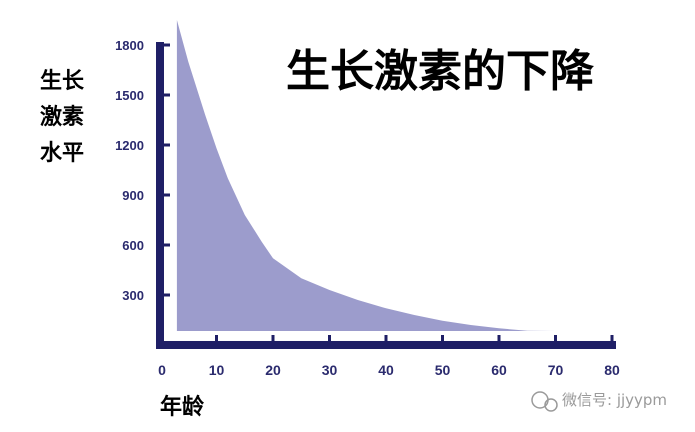  What do you see at coordinates (386, 370) in the screenshot?
I see `x-tick-label: 40` at bounding box center [386, 370].